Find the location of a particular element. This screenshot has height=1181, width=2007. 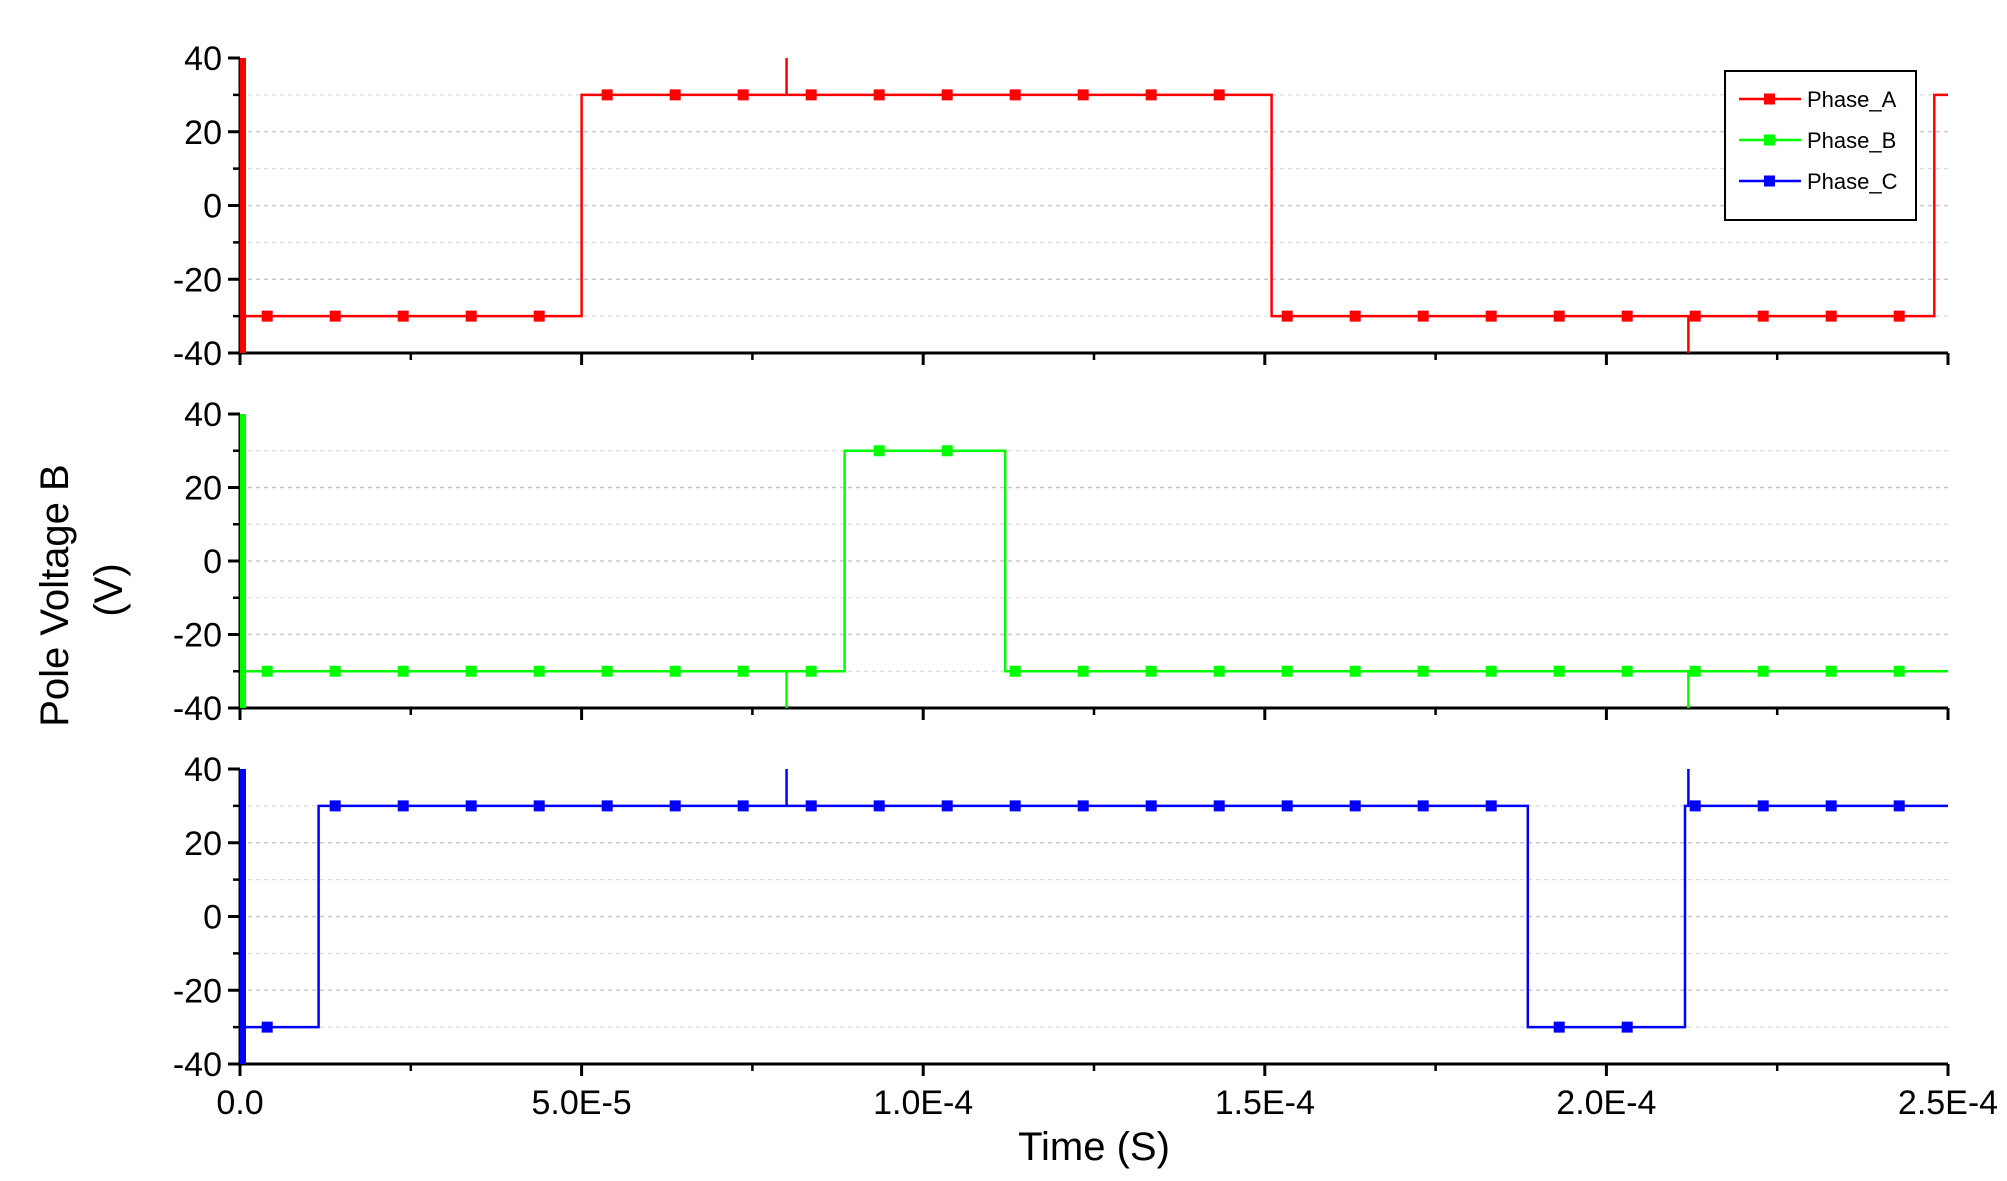

legend-label: Phase_A is located at coordinates (1852, 99).